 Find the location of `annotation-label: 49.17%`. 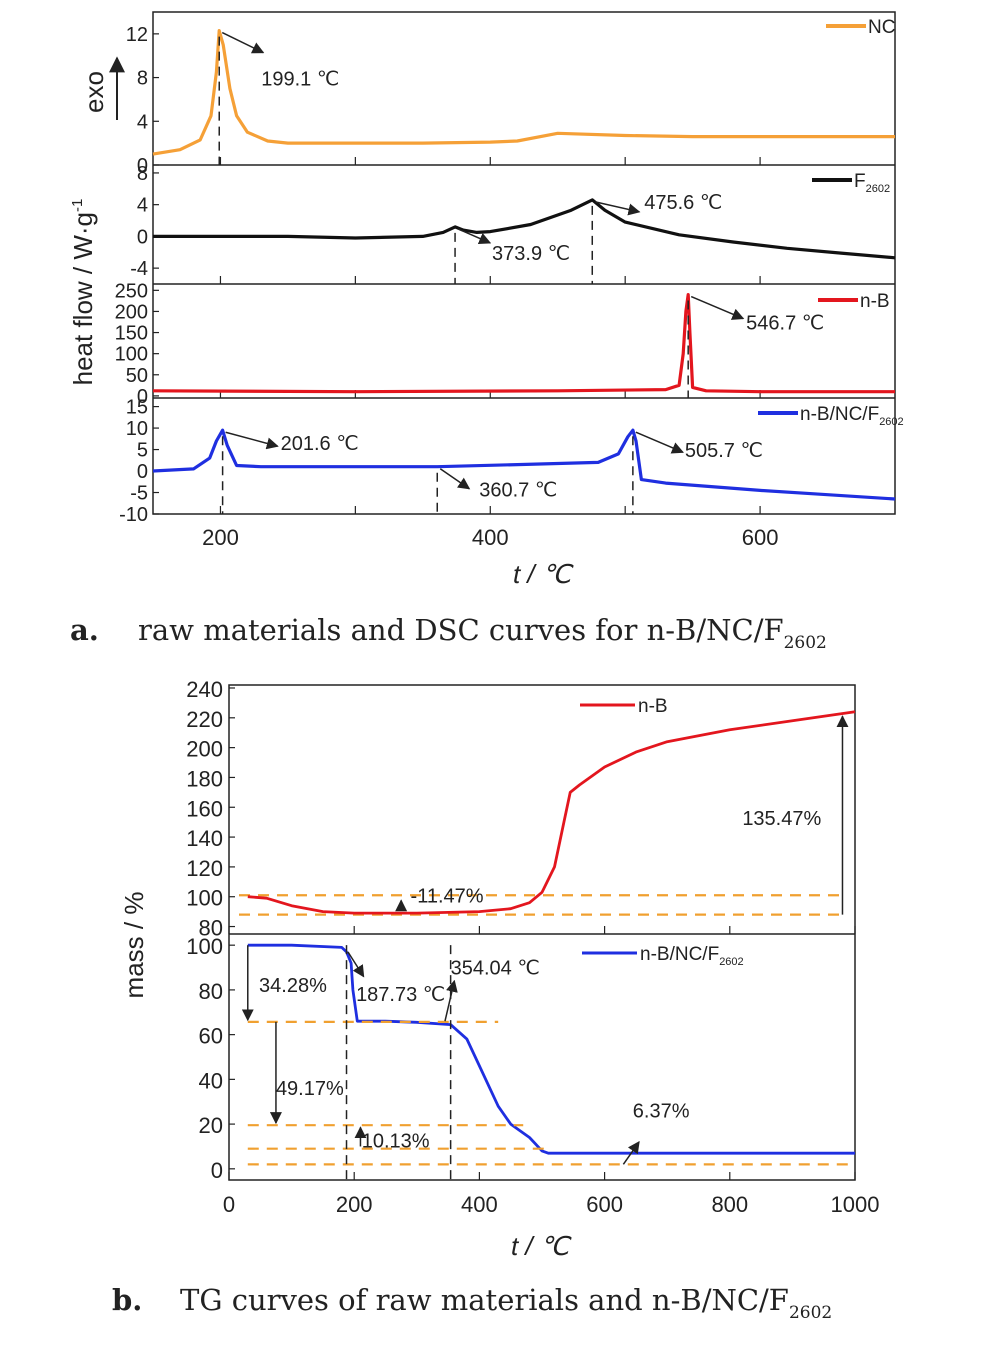

annotation-label: 49.17% is located at coordinates (310, 1089).